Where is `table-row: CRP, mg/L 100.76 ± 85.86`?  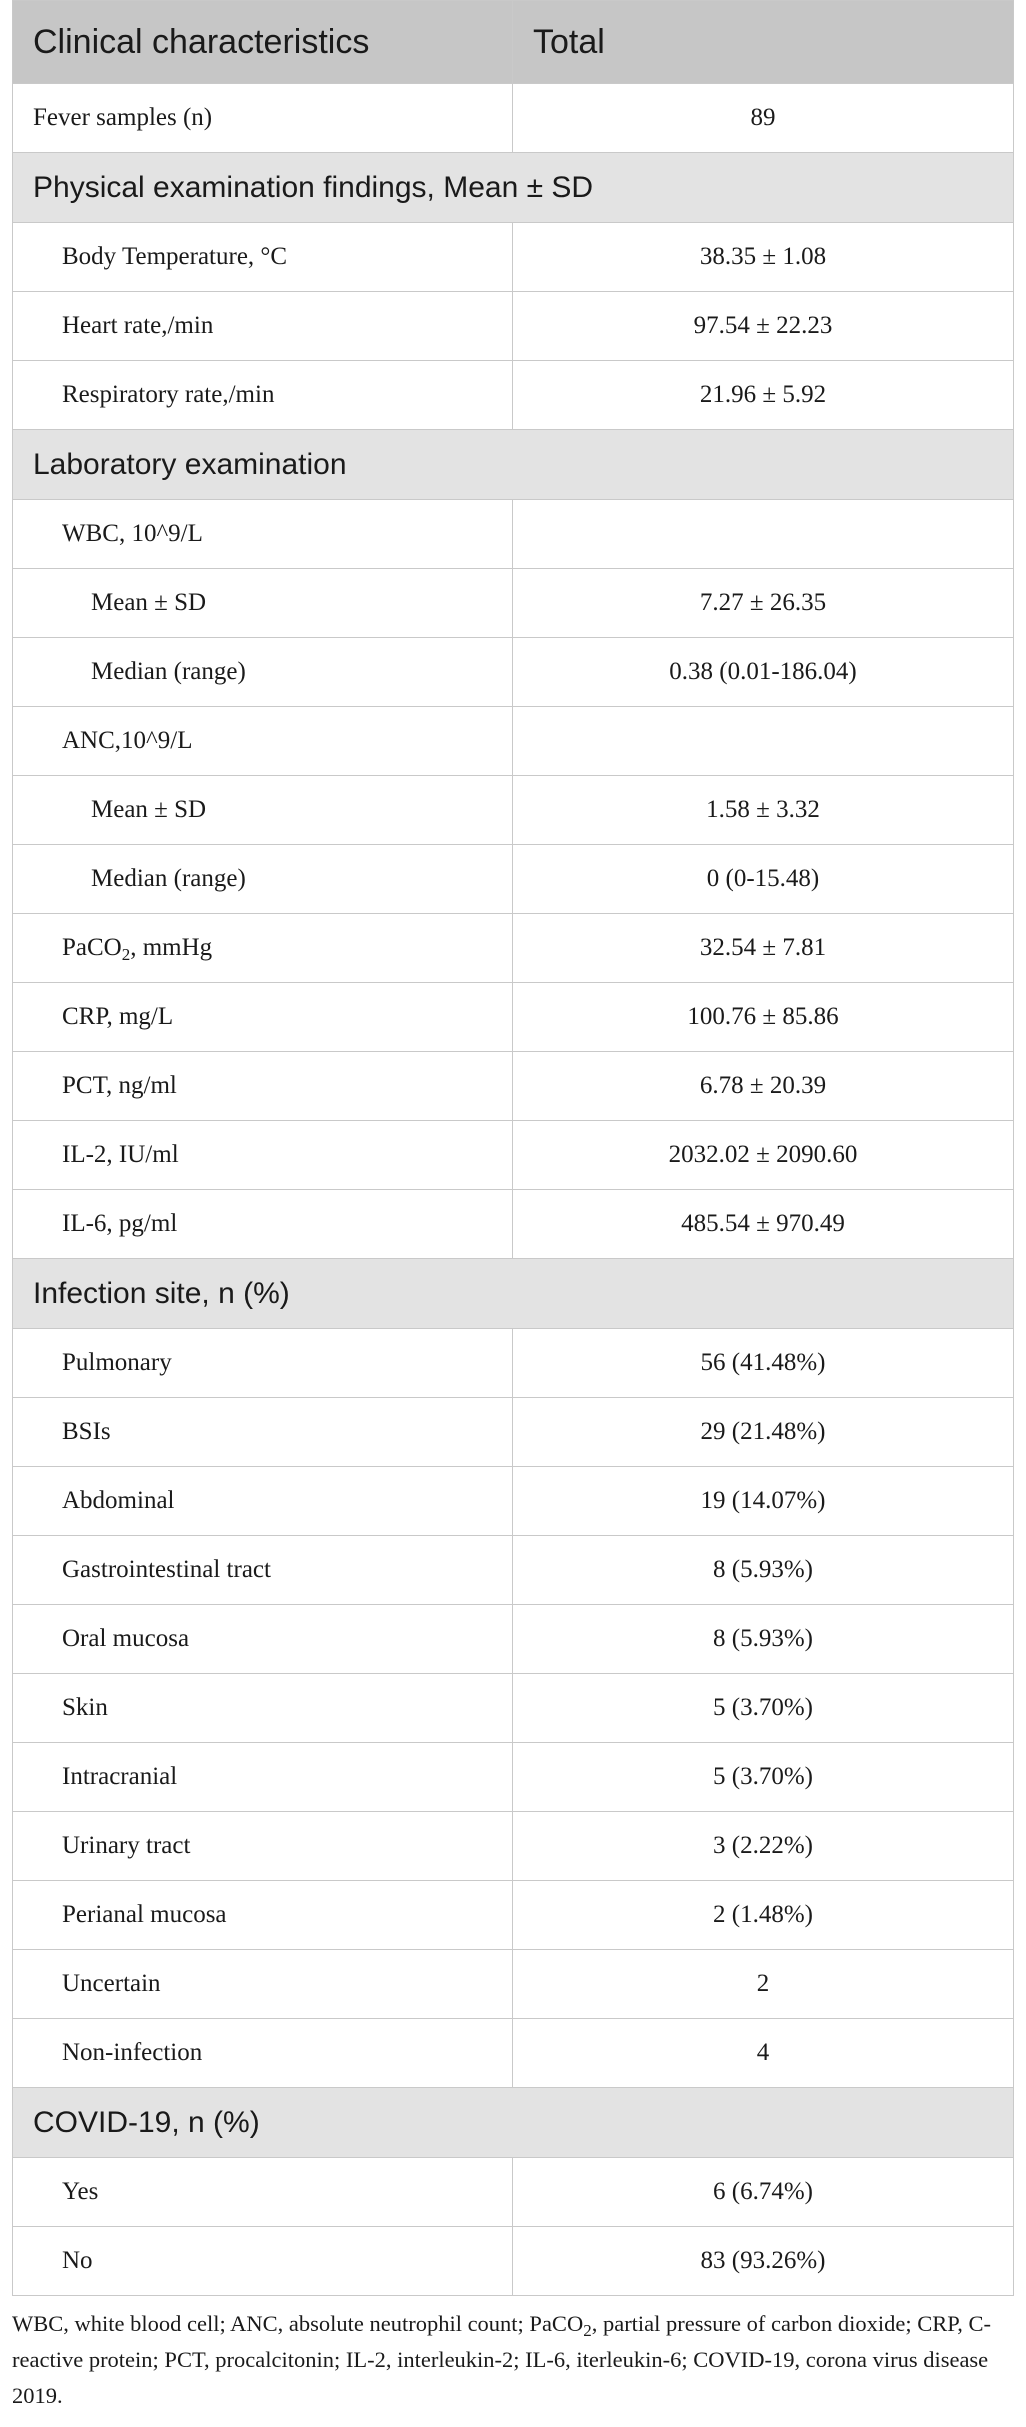 table-row: CRP, mg/L 100.76 ± 85.86 is located at coordinates (513, 1017).